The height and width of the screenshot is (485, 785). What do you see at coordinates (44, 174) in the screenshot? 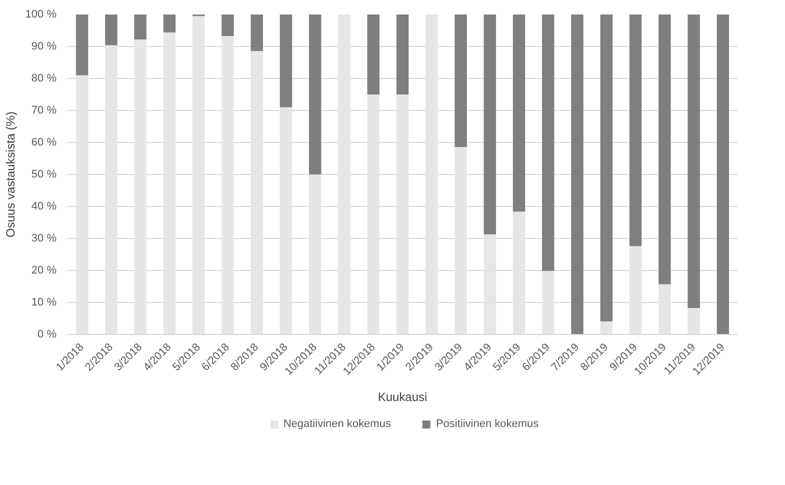
I see `y-tick-label: 50 %` at bounding box center [44, 174].